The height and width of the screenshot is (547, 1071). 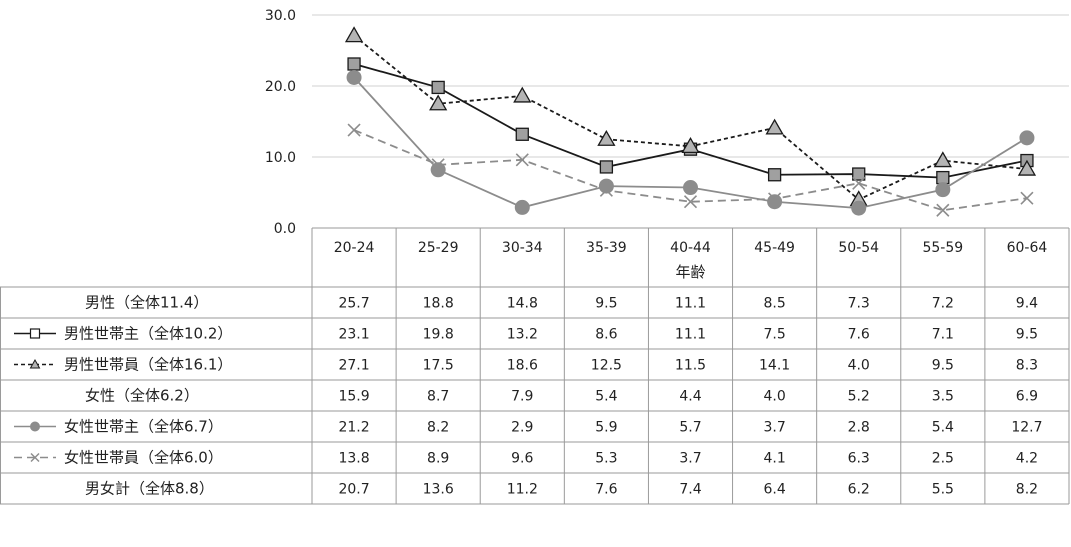 What do you see at coordinates (438, 335) in the screenshot?
I see `table-cell-value: 19.8` at bounding box center [438, 335].